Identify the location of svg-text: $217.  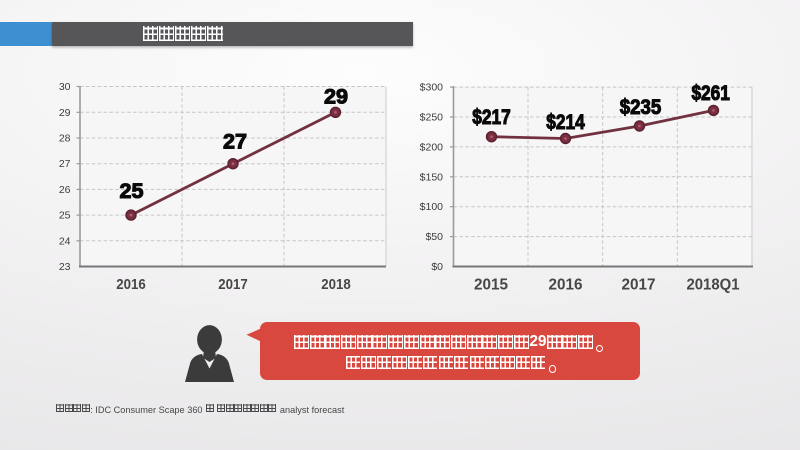
(491, 117).